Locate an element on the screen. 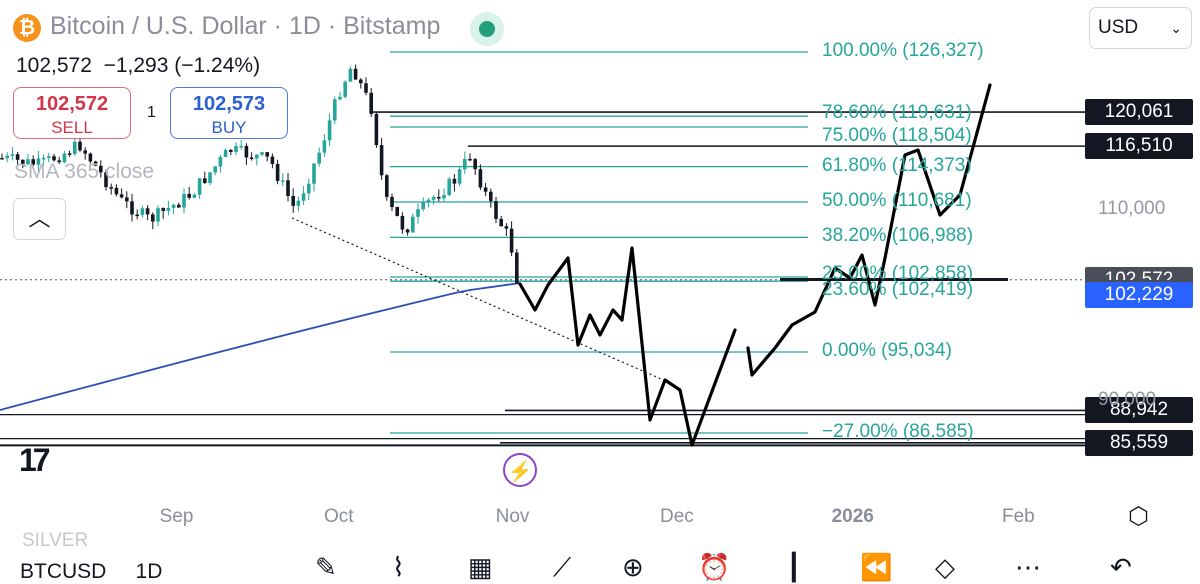  chevron-down-icon: ⌄ is located at coordinates (1176, 28).